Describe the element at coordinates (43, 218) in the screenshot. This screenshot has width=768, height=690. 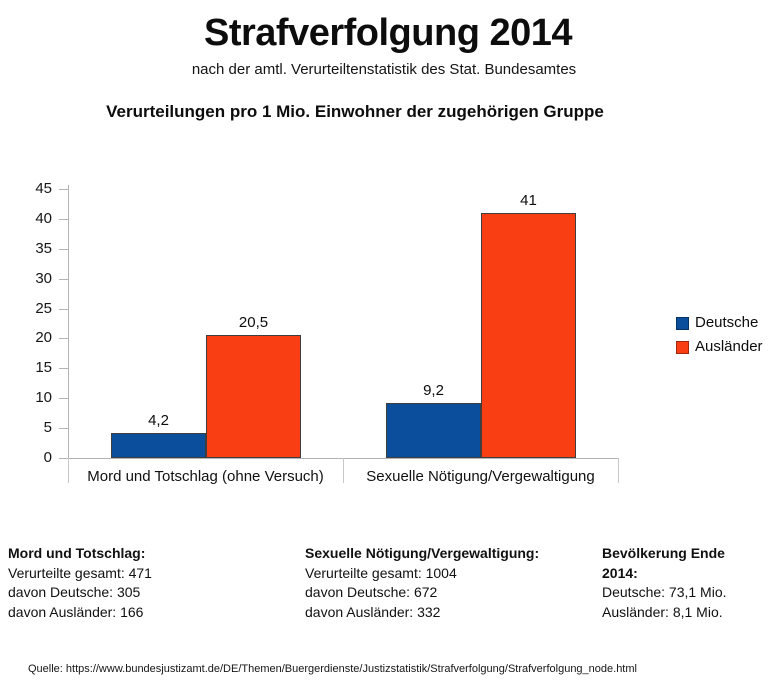
I see `y-axis-tick-label: 40` at that location.